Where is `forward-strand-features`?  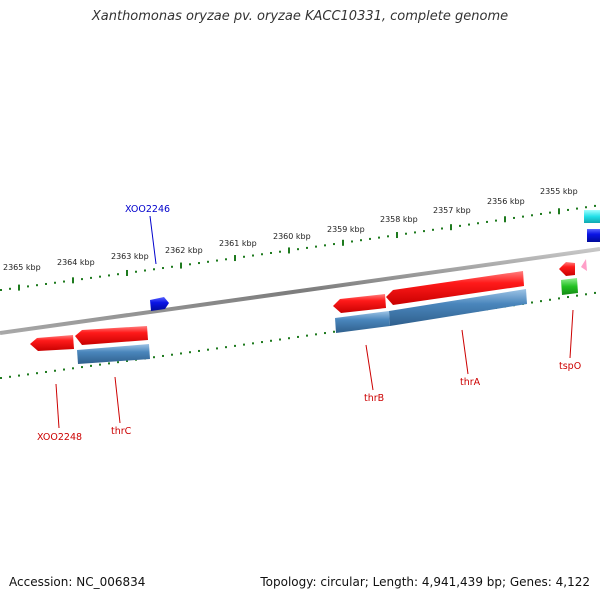 forward-strand-features is located at coordinates (375, 260).